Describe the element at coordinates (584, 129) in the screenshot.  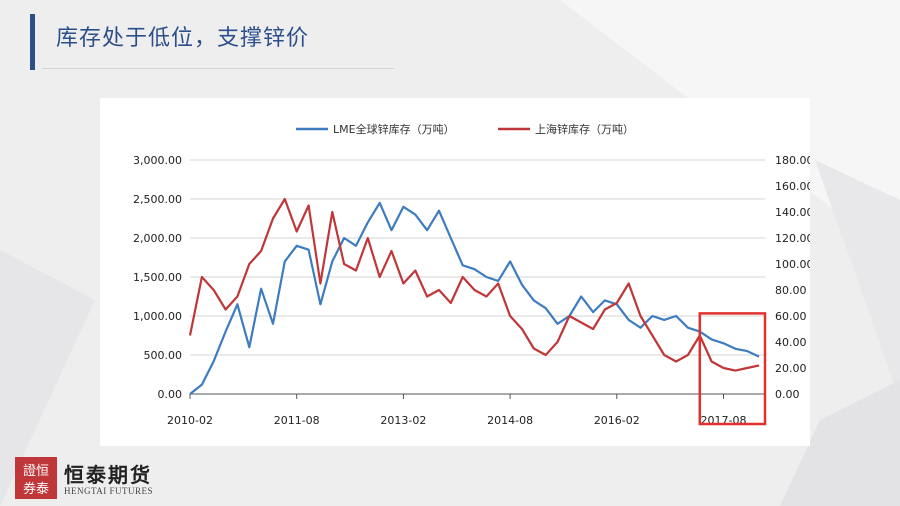
I see `legend-label-shanghai: 上海锌库存（万吨）` at that location.